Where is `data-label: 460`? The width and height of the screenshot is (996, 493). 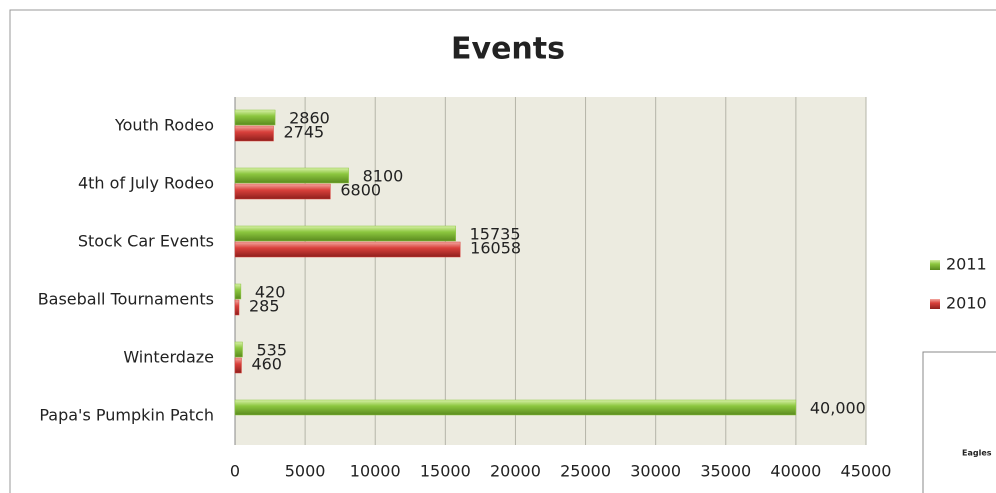 data-label: 460 is located at coordinates (266, 364).